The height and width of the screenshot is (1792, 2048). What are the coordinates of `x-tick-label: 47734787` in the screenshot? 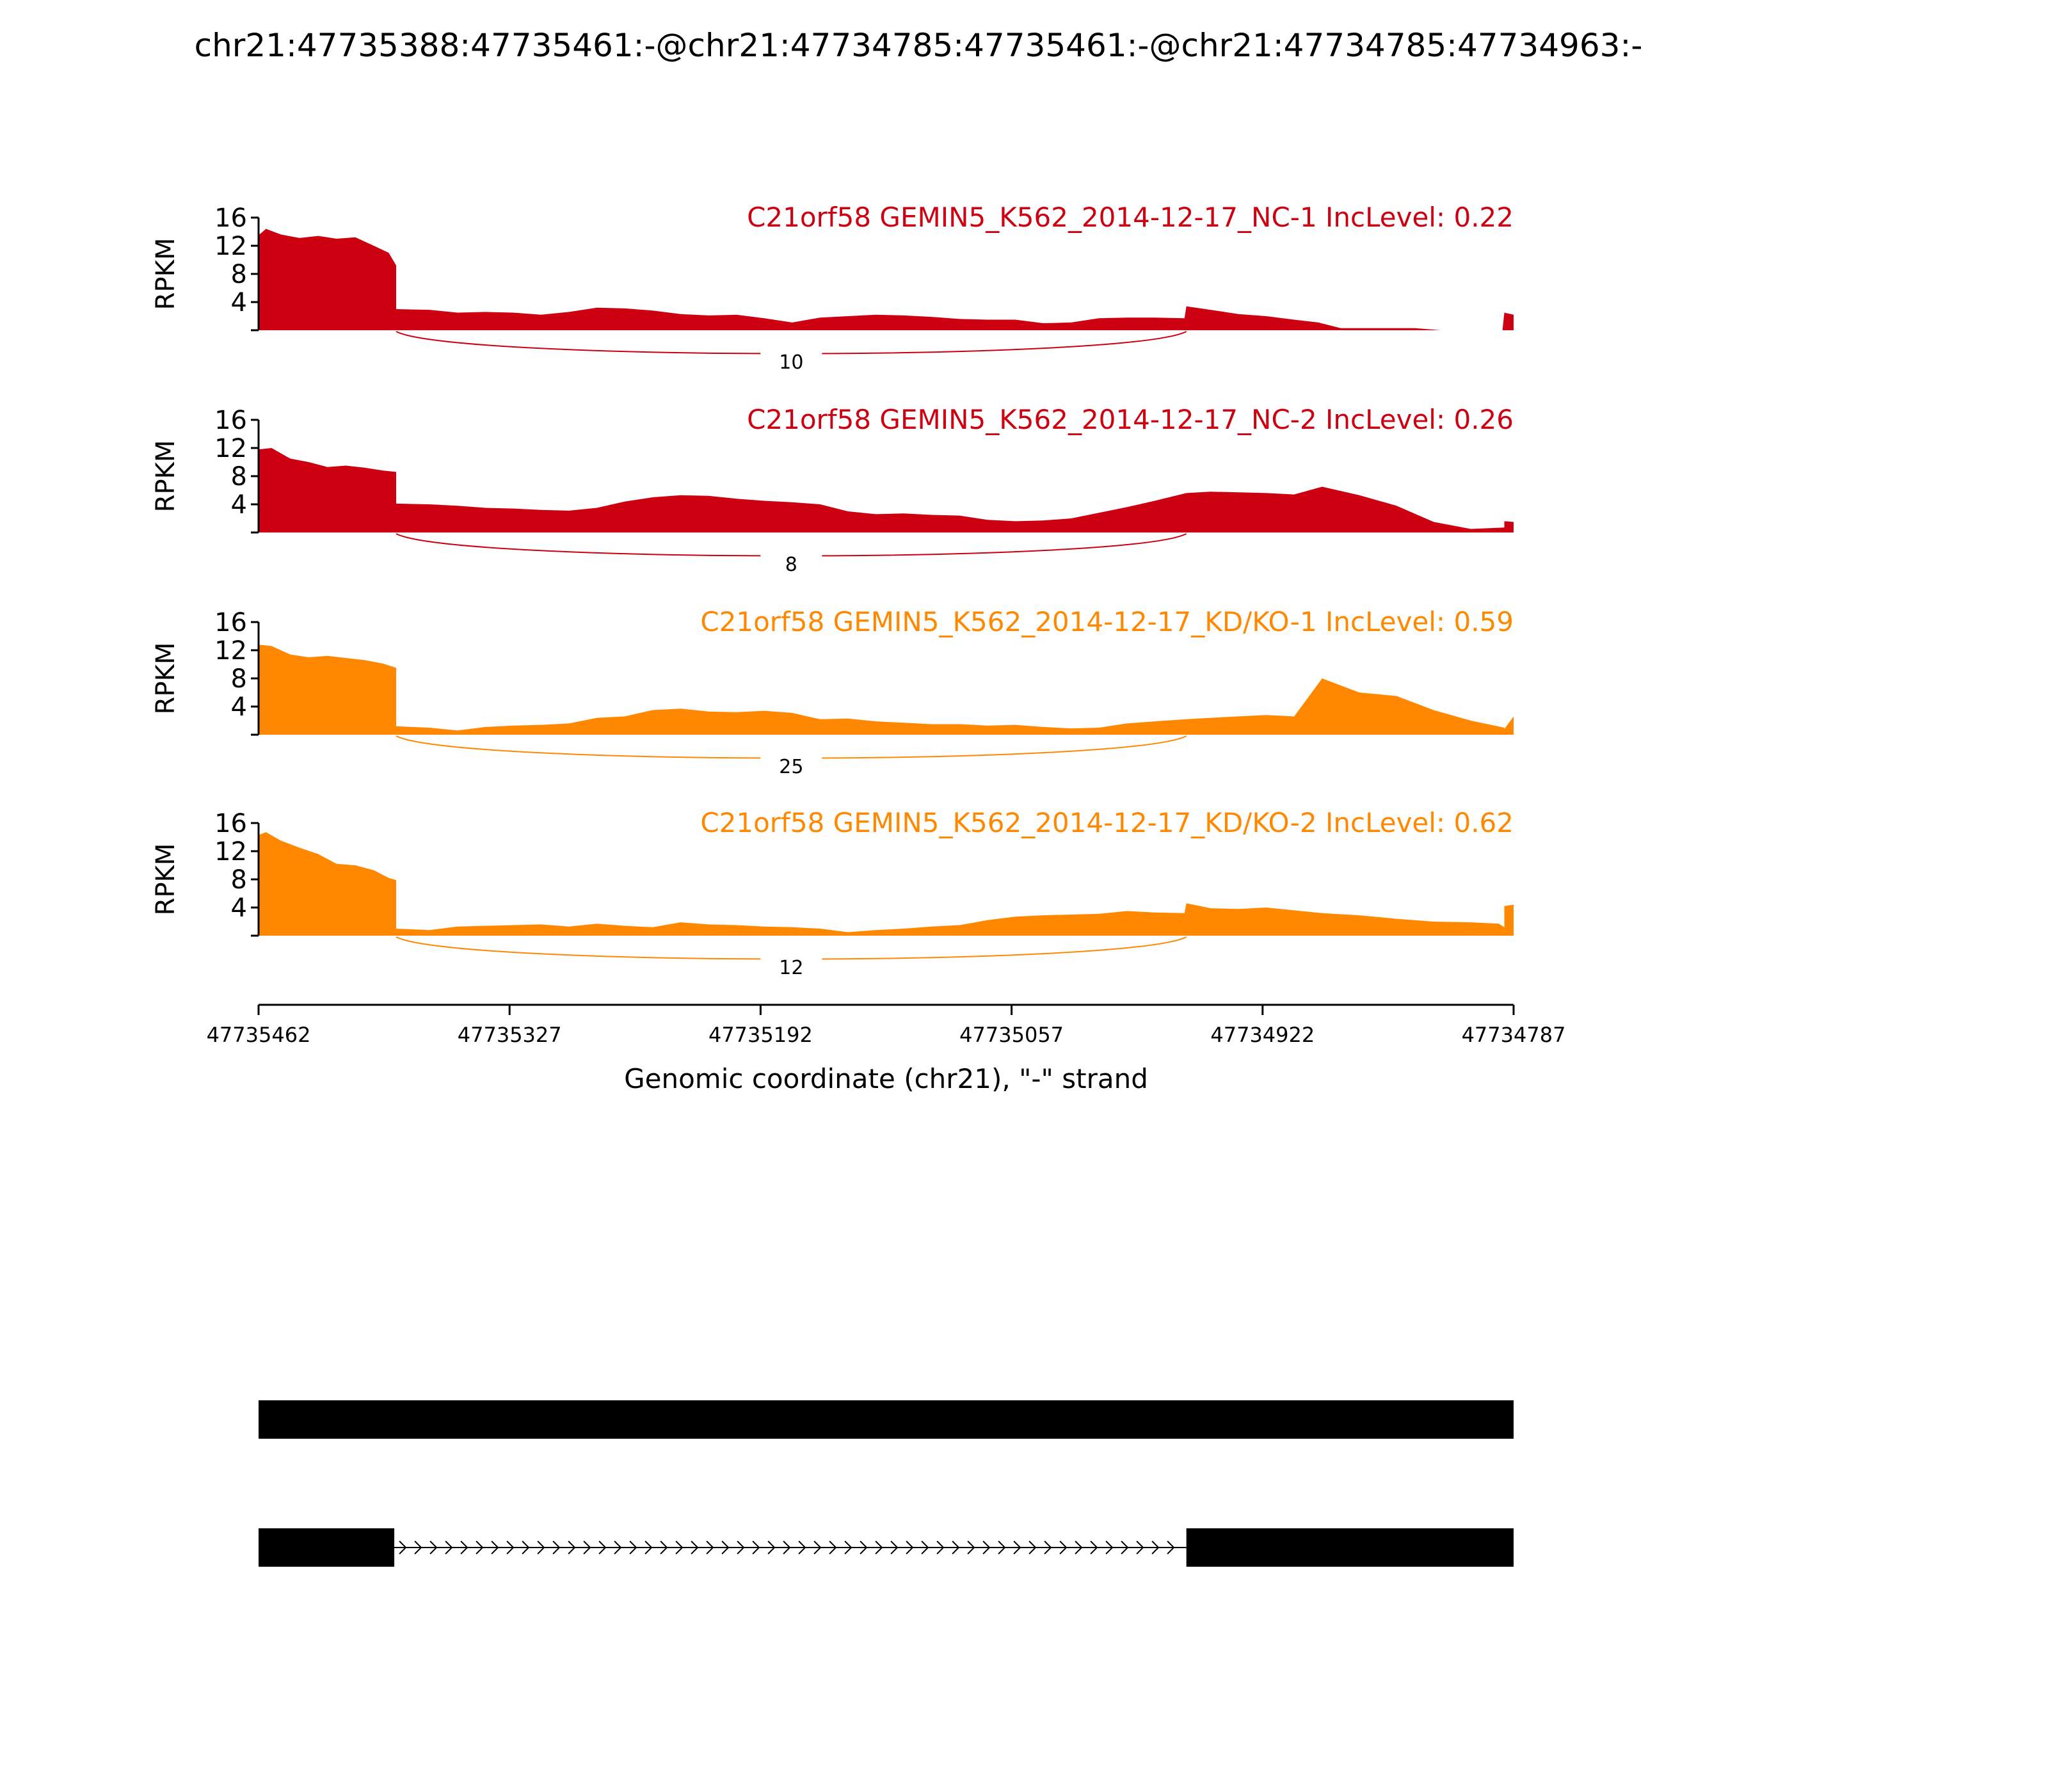 It's located at (1514, 1035).